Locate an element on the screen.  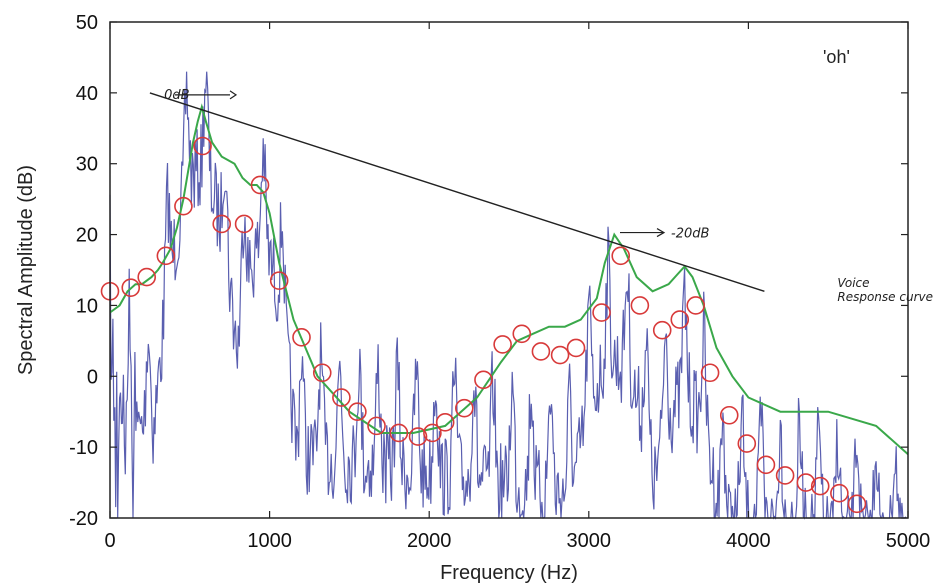
y-tick-label: -10 is located at coordinates (83, 448).